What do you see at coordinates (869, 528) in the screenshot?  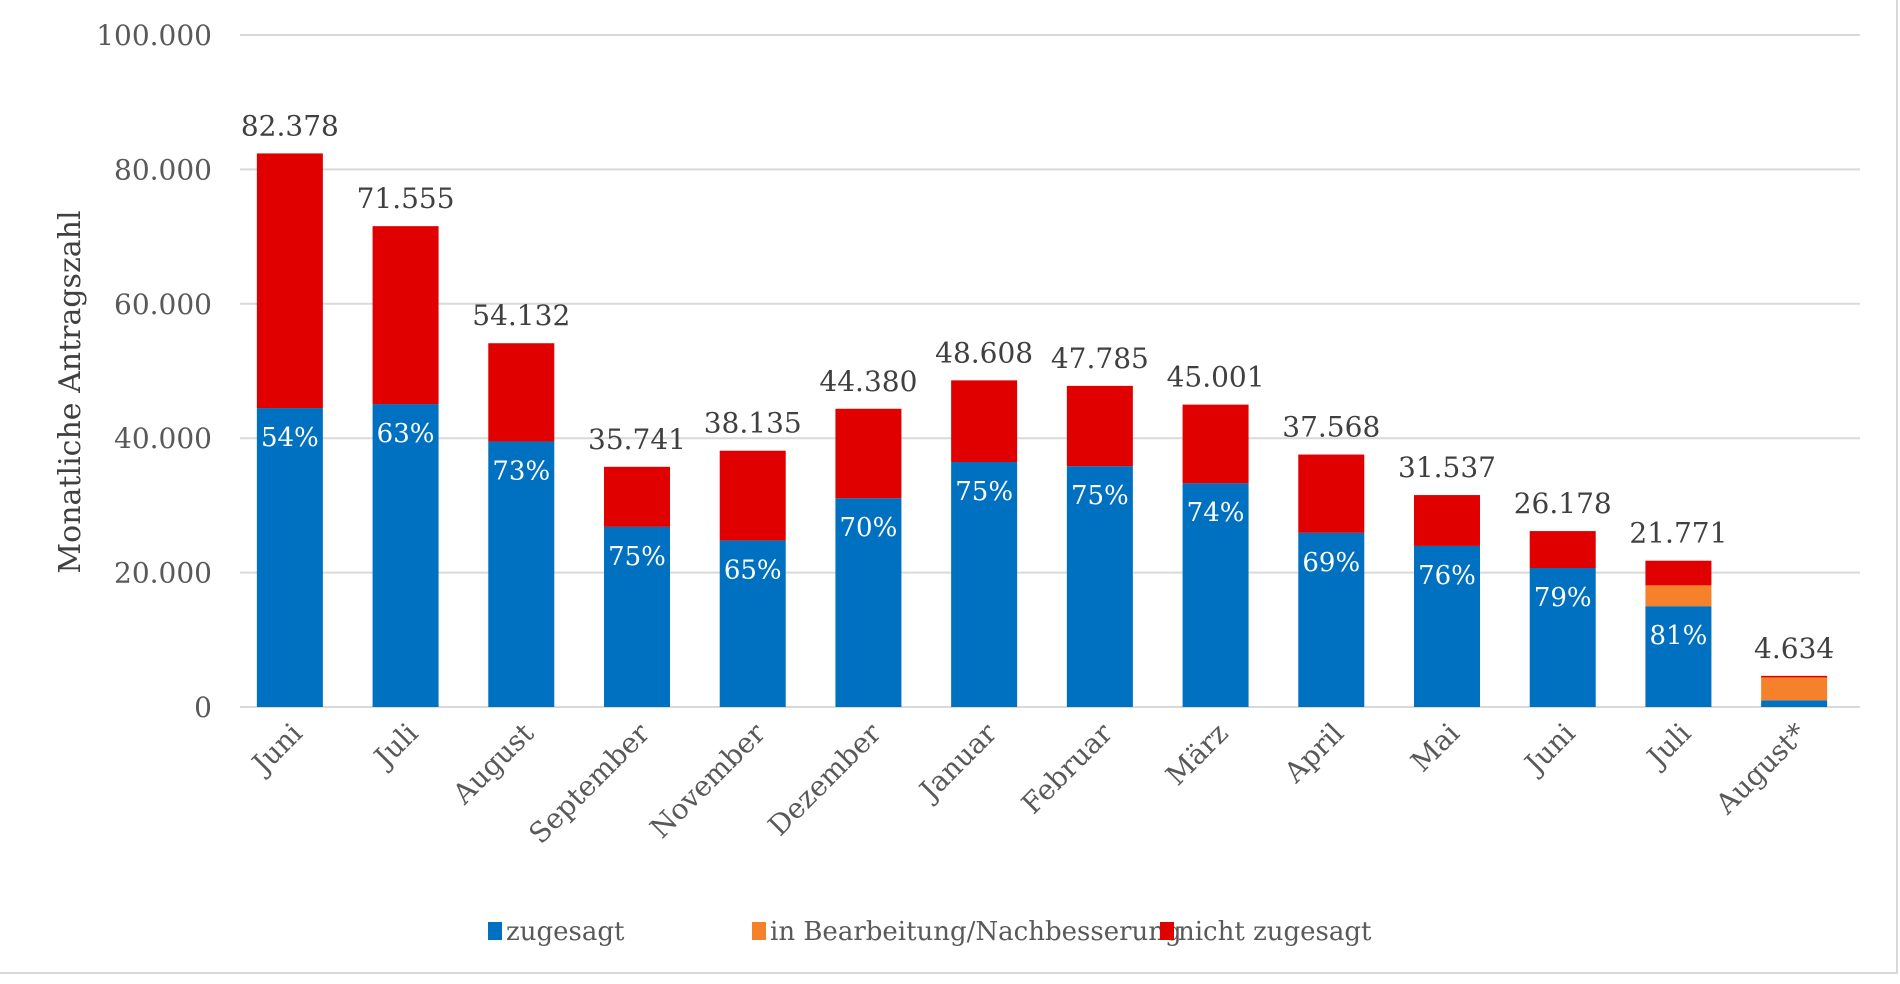 I see `percent-data-label: 70%` at bounding box center [869, 528].